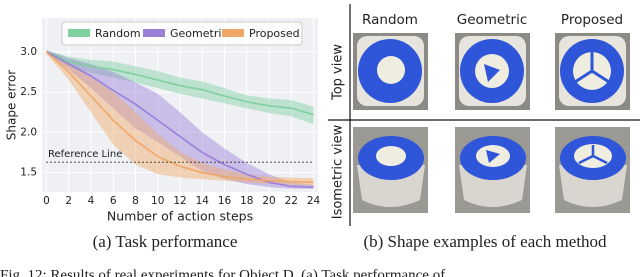 The height and width of the screenshot is (277, 640). What do you see at coordinates (28, 132) in the screenshot?
I see `y-tick-label: 2.0` at bounding box center [28, 132].